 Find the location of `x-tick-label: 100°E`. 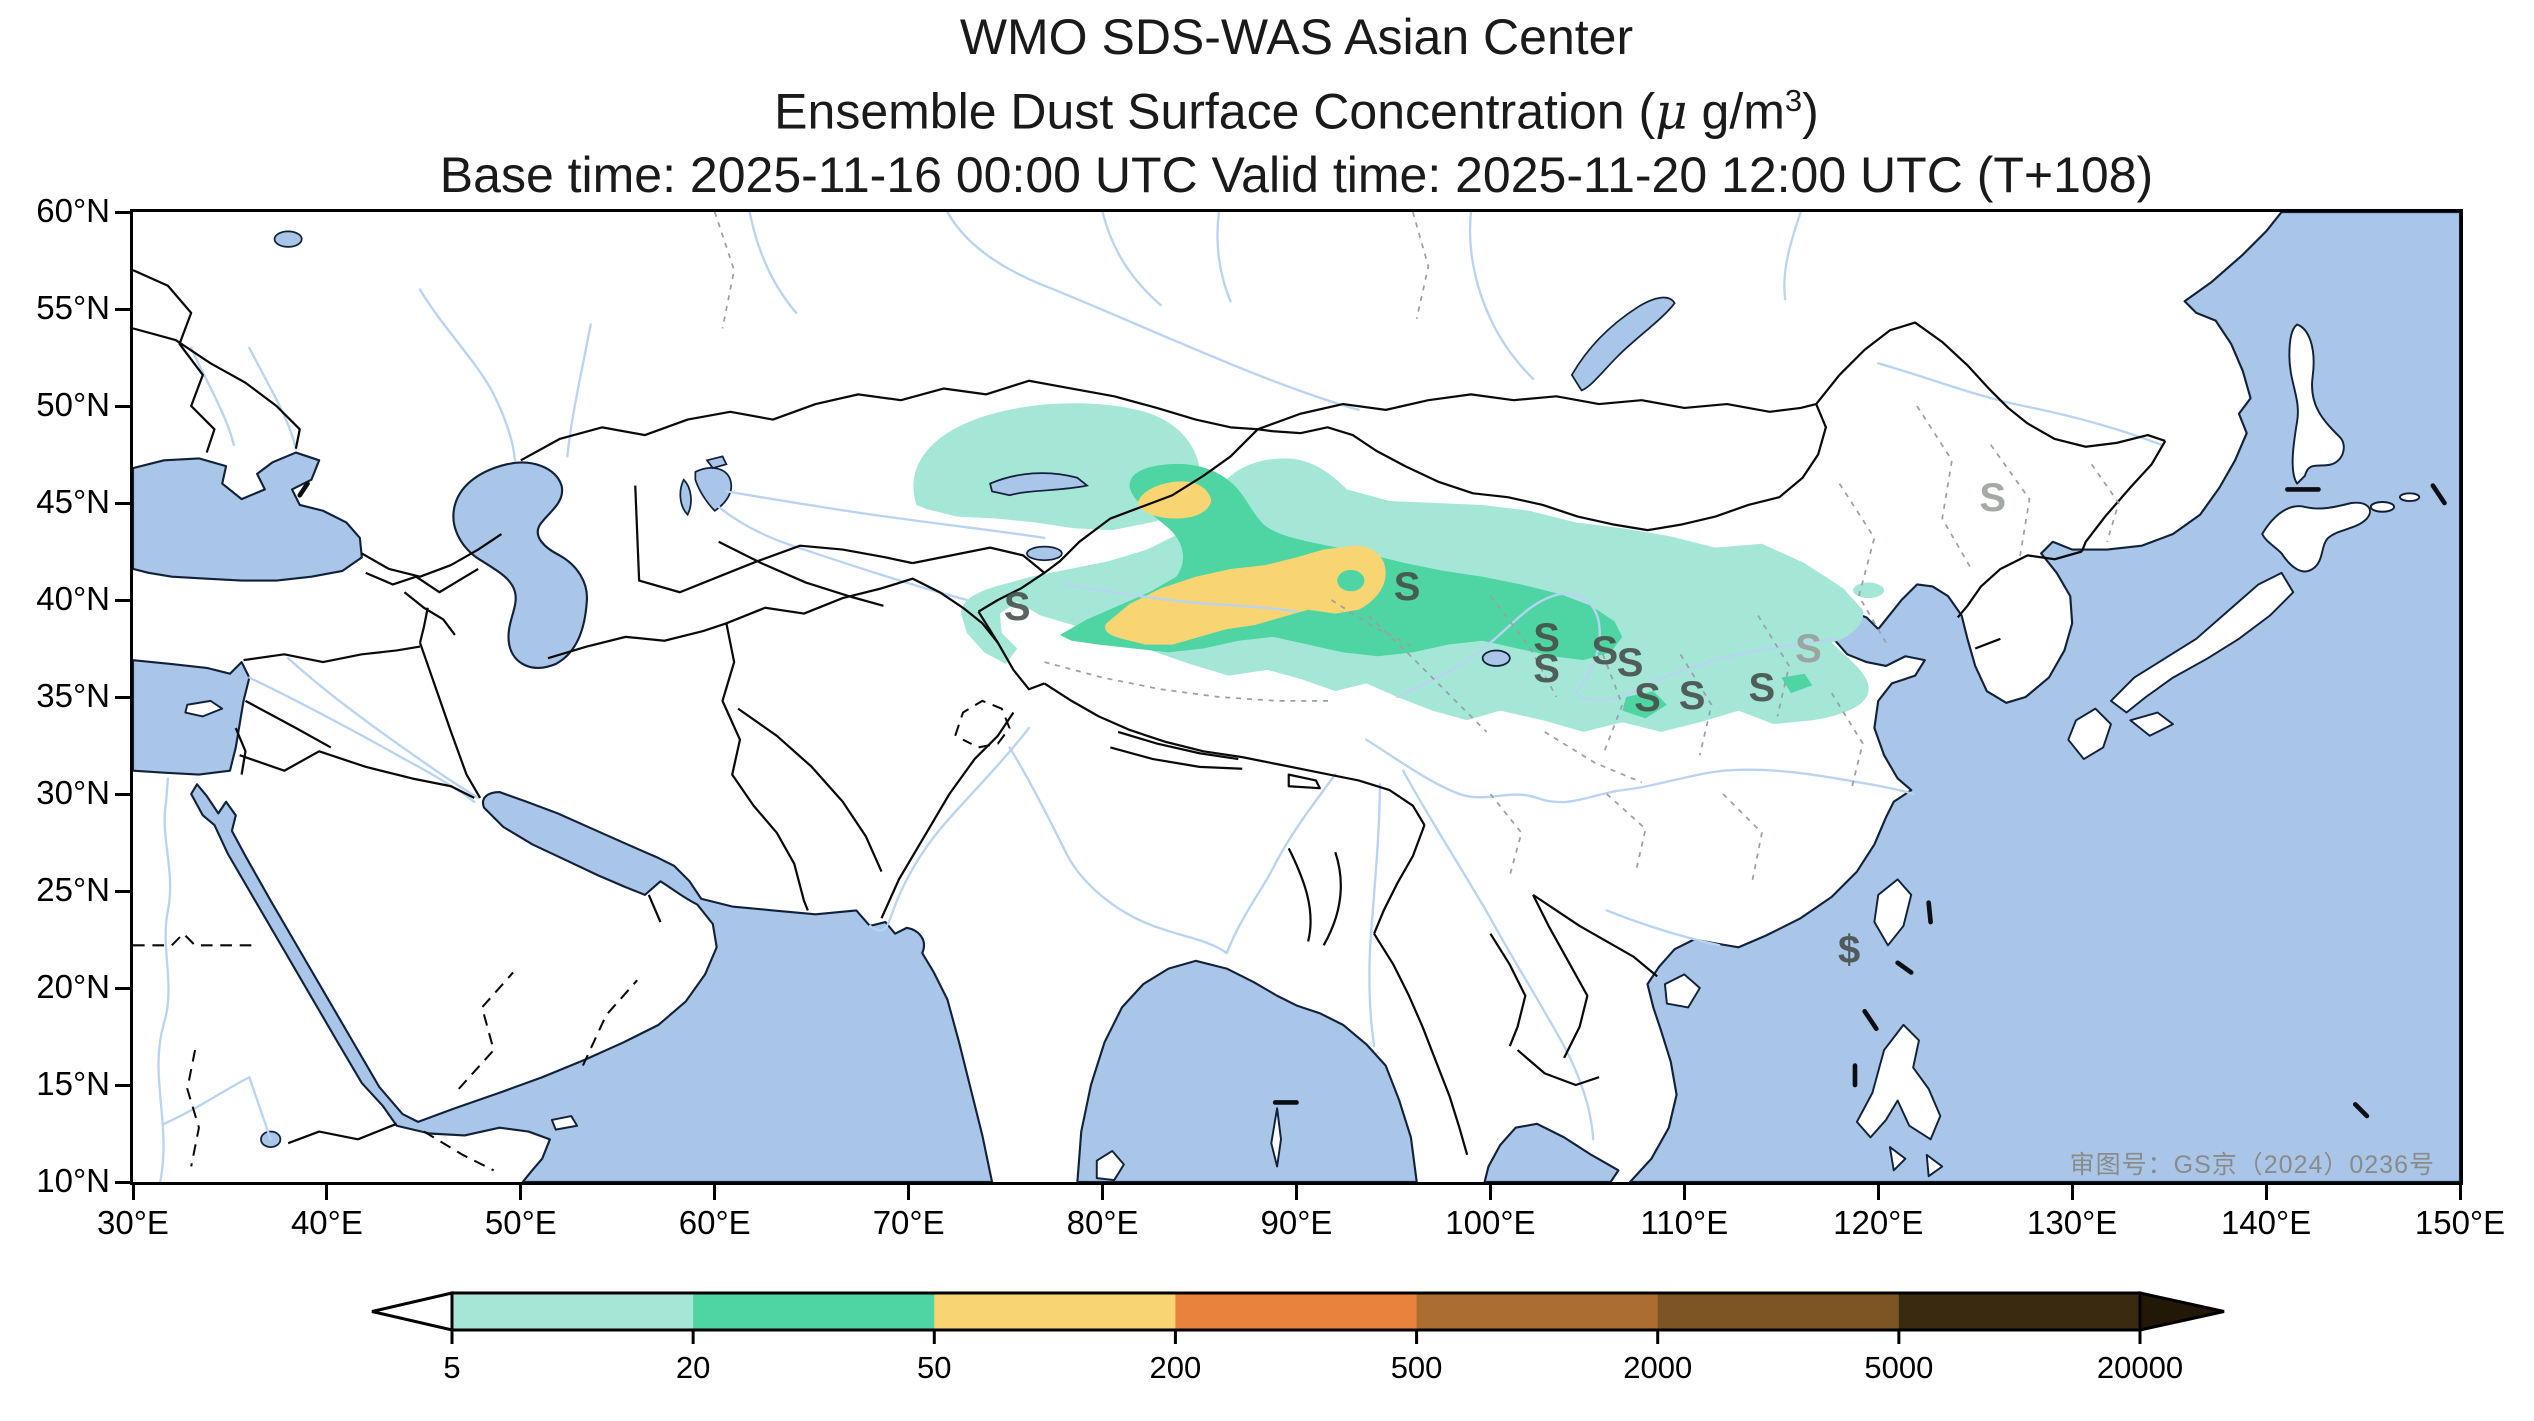

x-tick-label: 100°E is located at coordinates (1490, 1222).